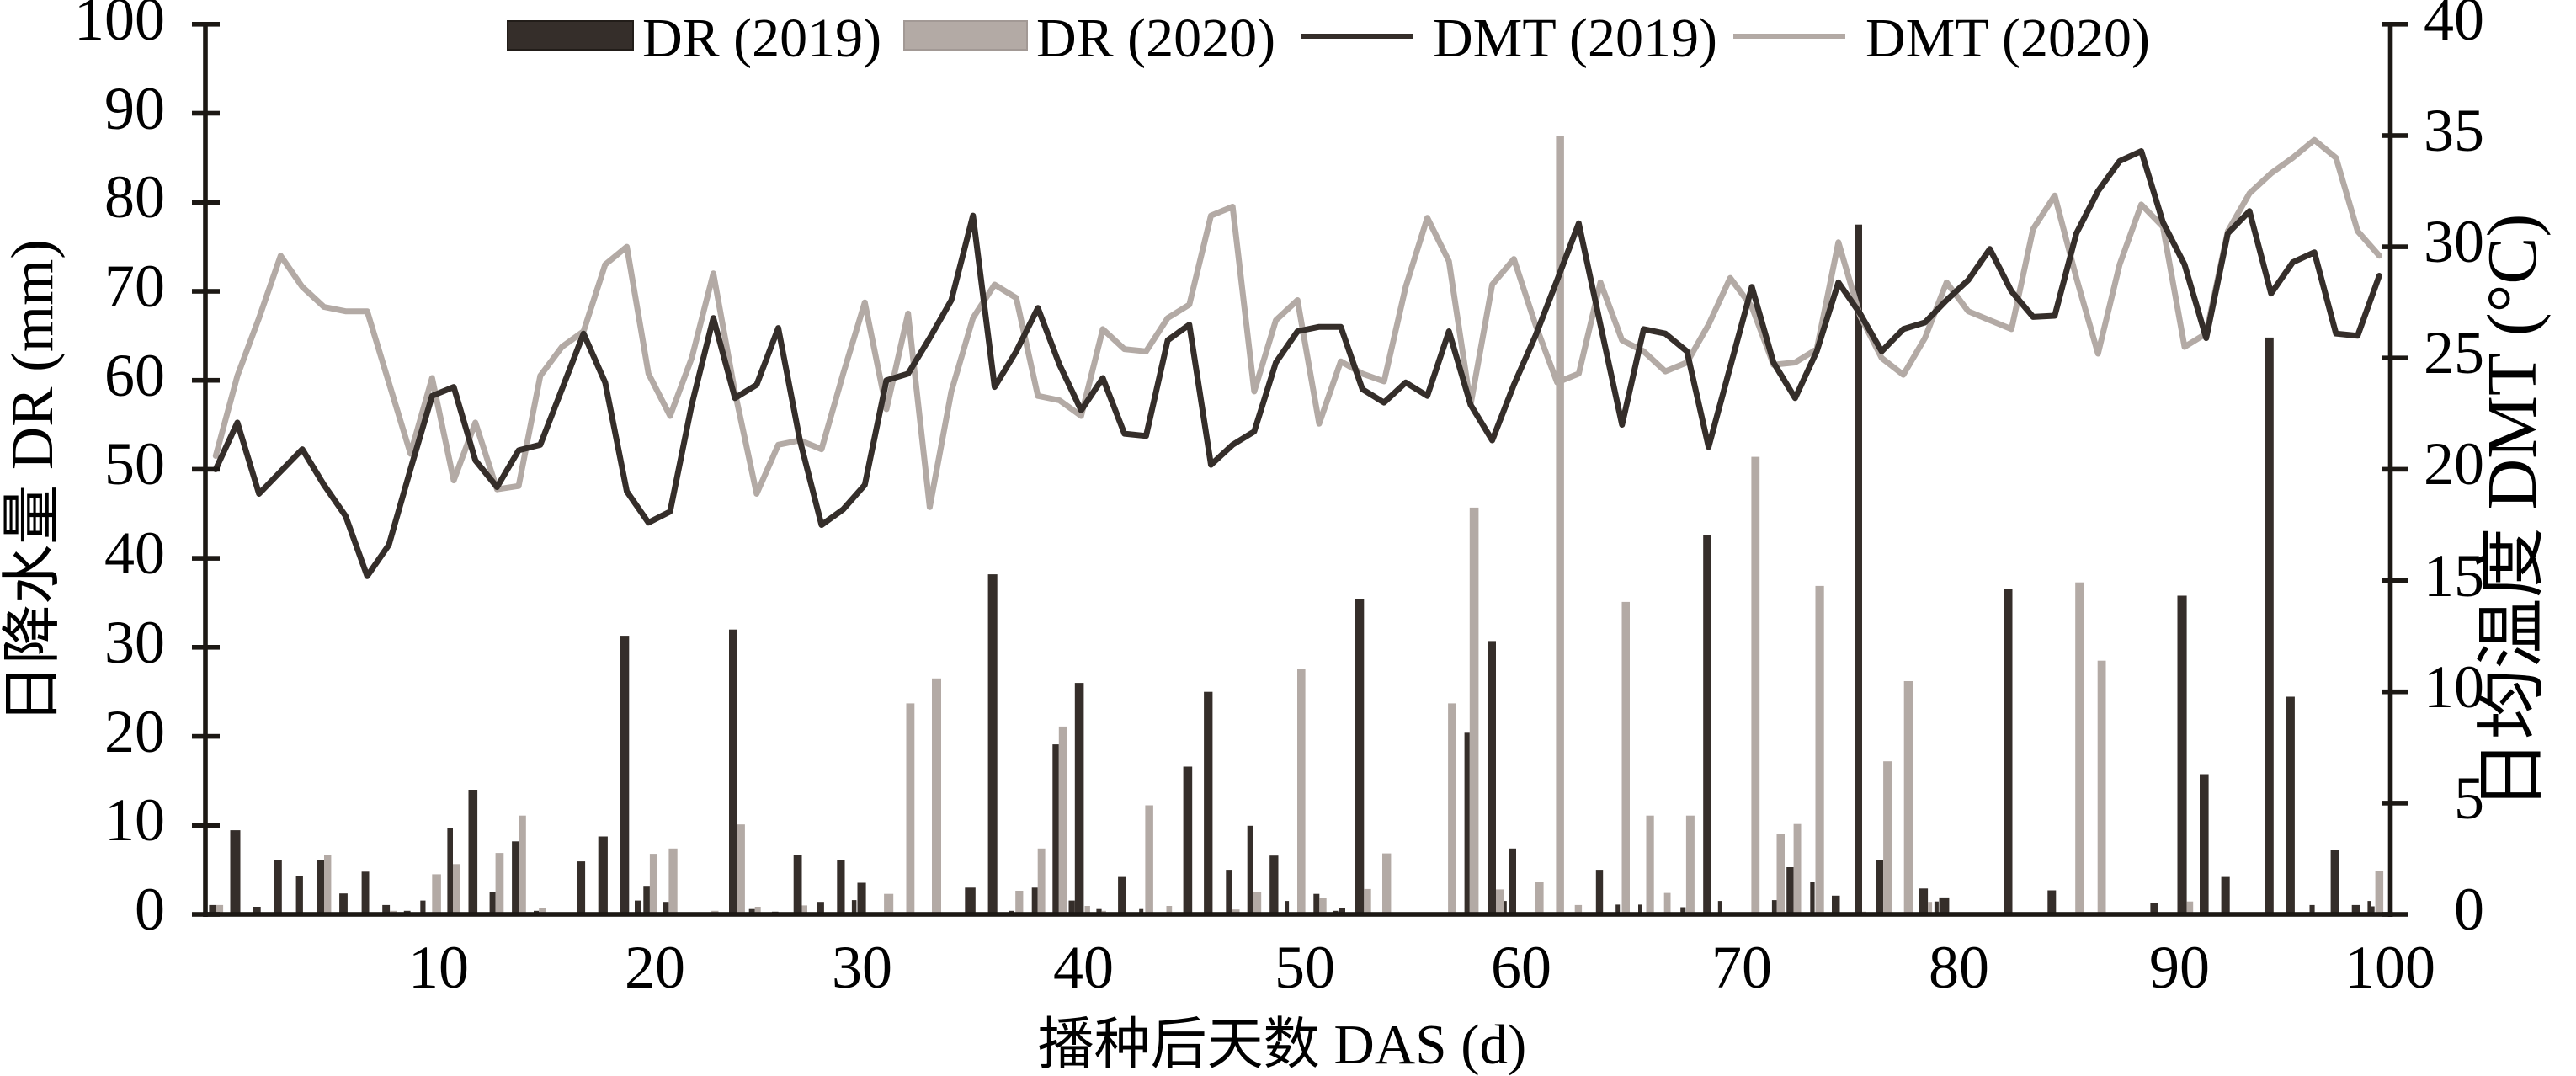 This screenshot has width=2576, height=1076. What do you see at coordinates (33, 482) in the screenshot?
I see `svg-text: 日降水量 DR (mm)` at bounding box center [33, 482].